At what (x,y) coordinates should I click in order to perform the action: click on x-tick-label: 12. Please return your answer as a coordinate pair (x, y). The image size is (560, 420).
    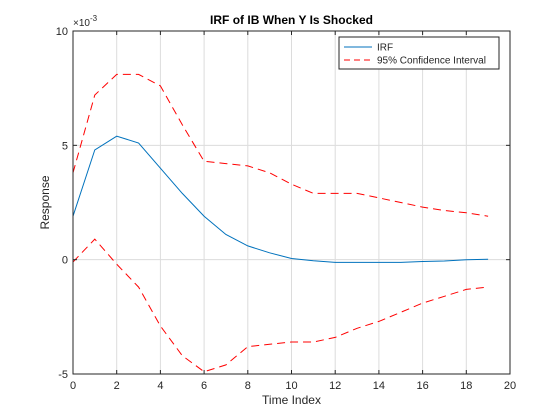
    Looking at the image, I should click on (335, 386).